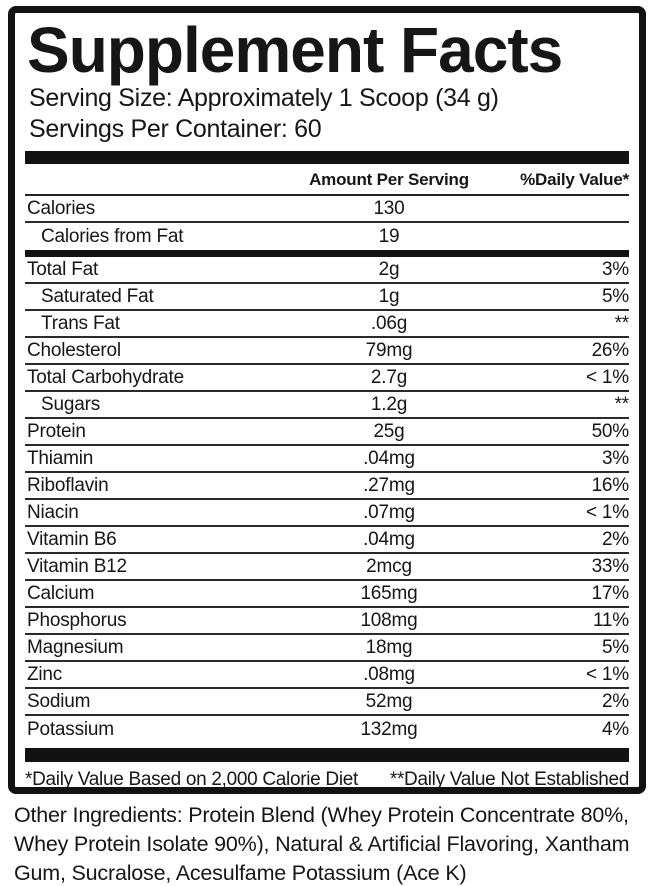 The image size is (654, 886). What do you see at coordinates (53, 512) in the screenshot?
I see `nutrient-name: Niacin` at bounding box center [53, 512].